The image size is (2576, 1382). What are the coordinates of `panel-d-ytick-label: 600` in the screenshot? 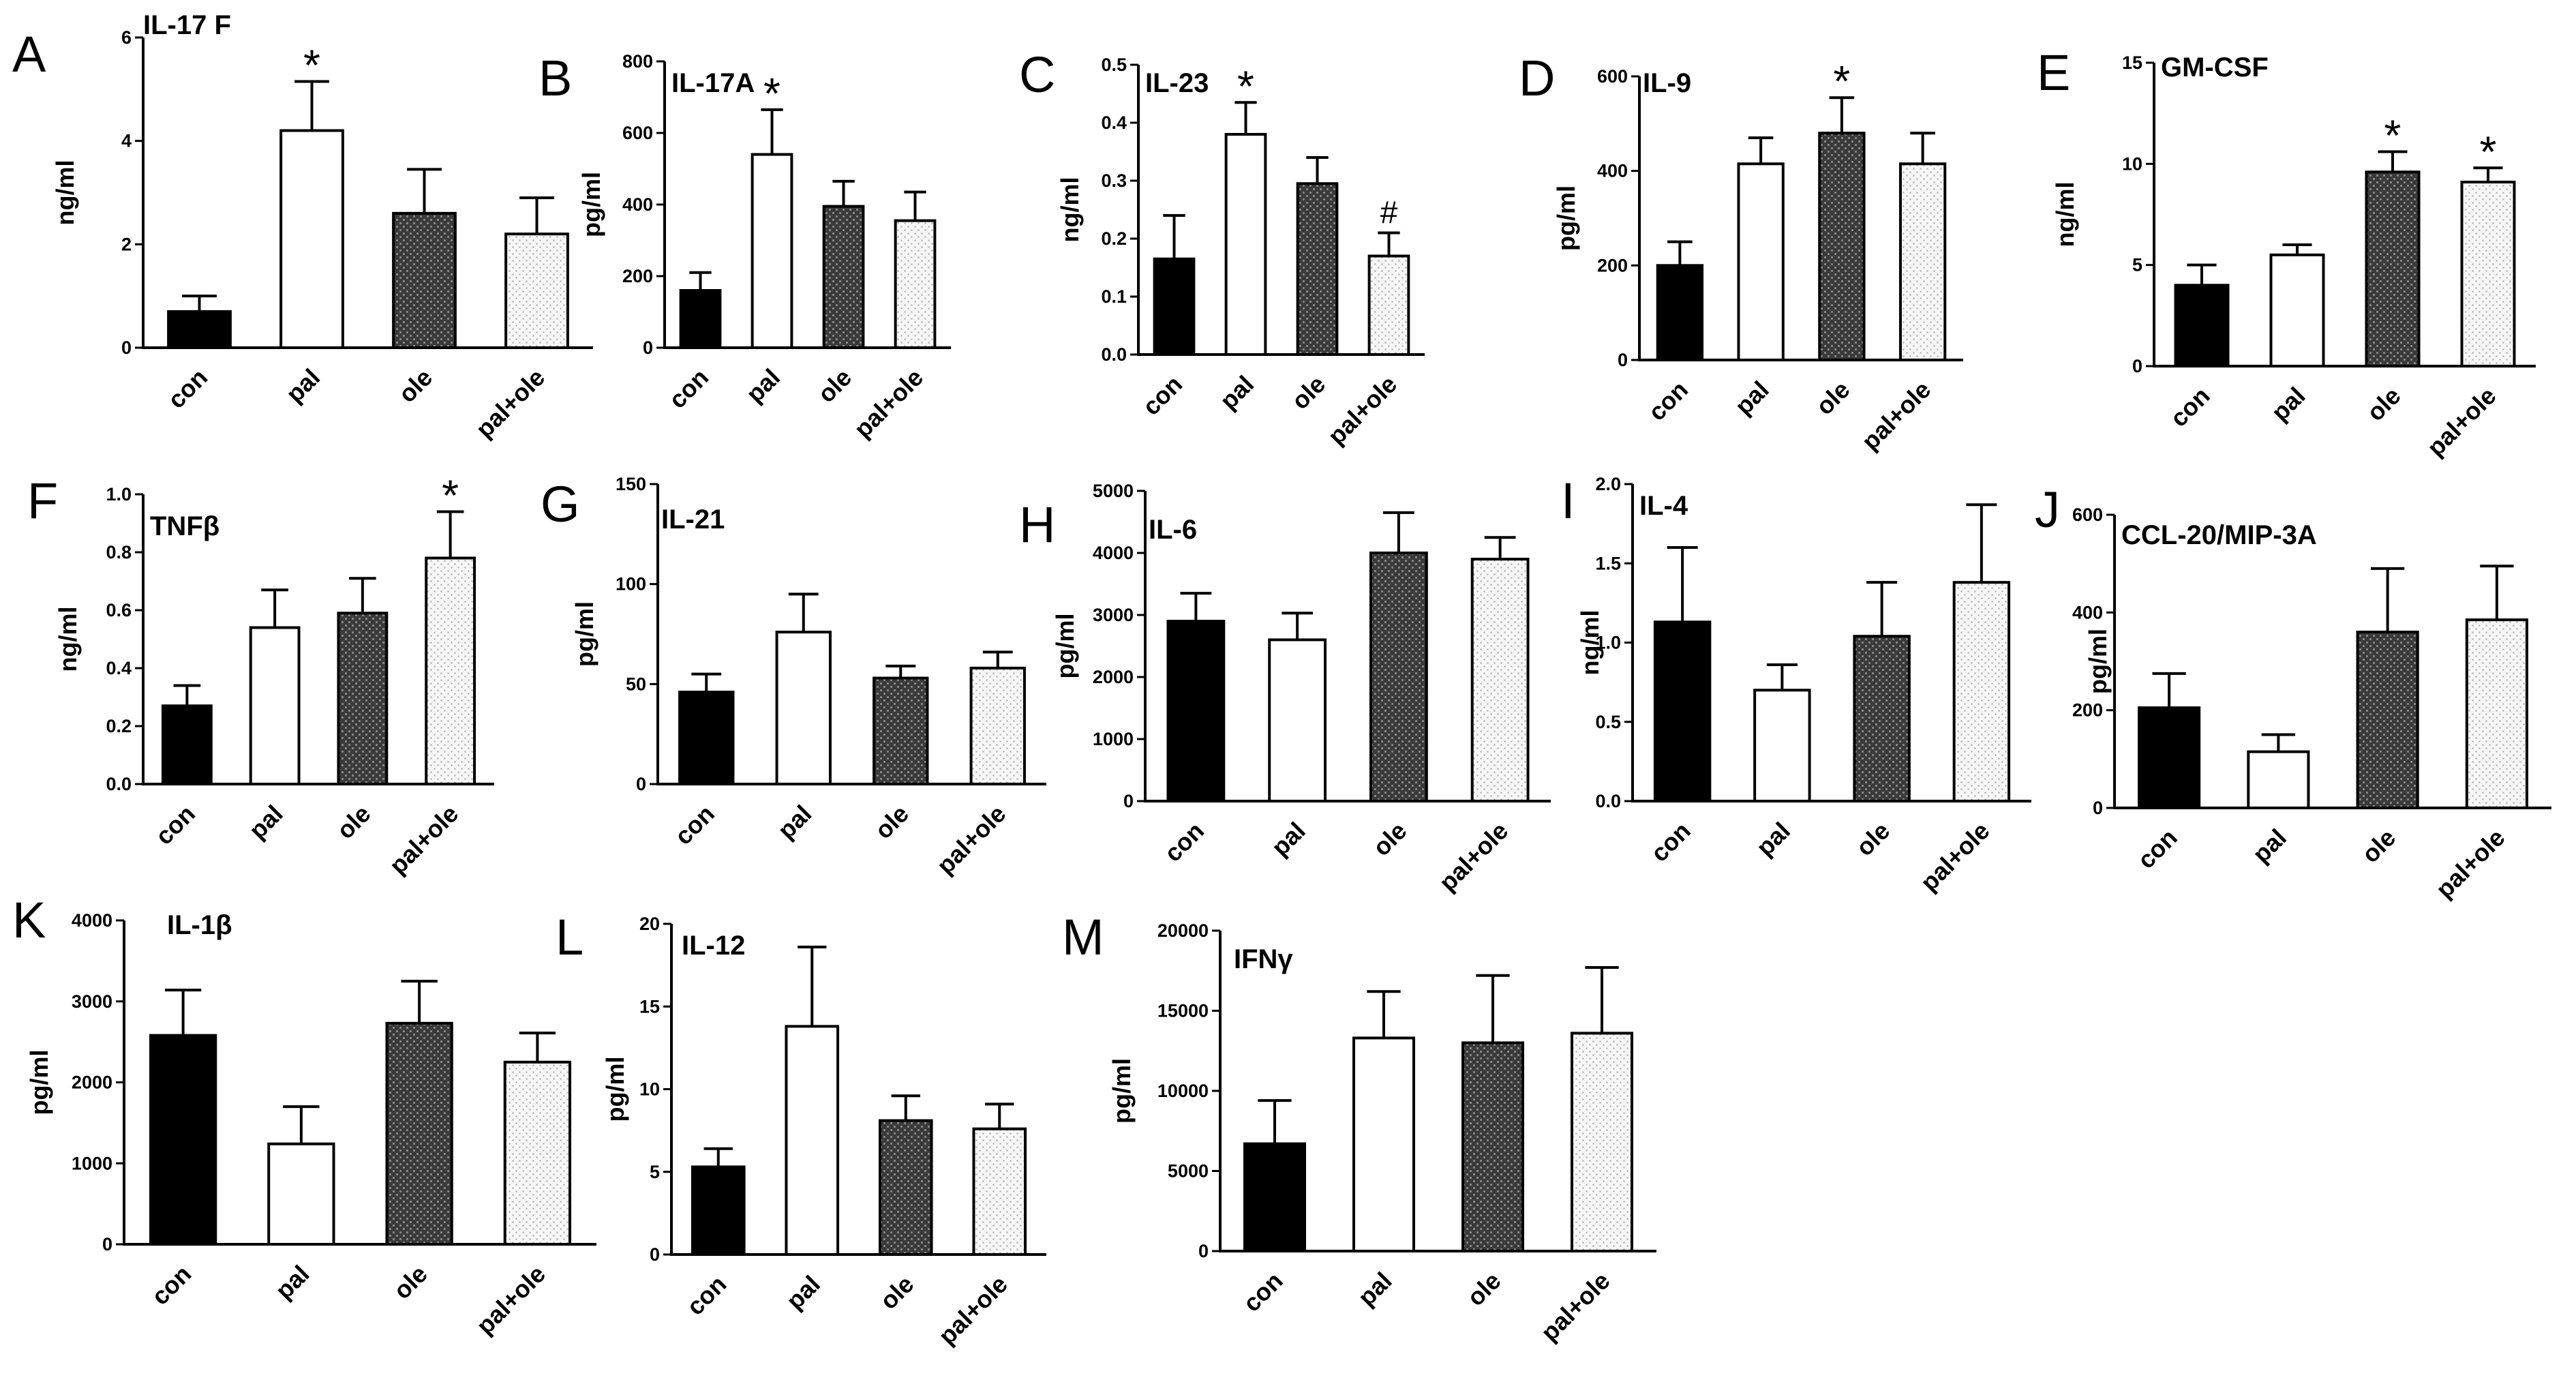 It's located at (1613, 76).